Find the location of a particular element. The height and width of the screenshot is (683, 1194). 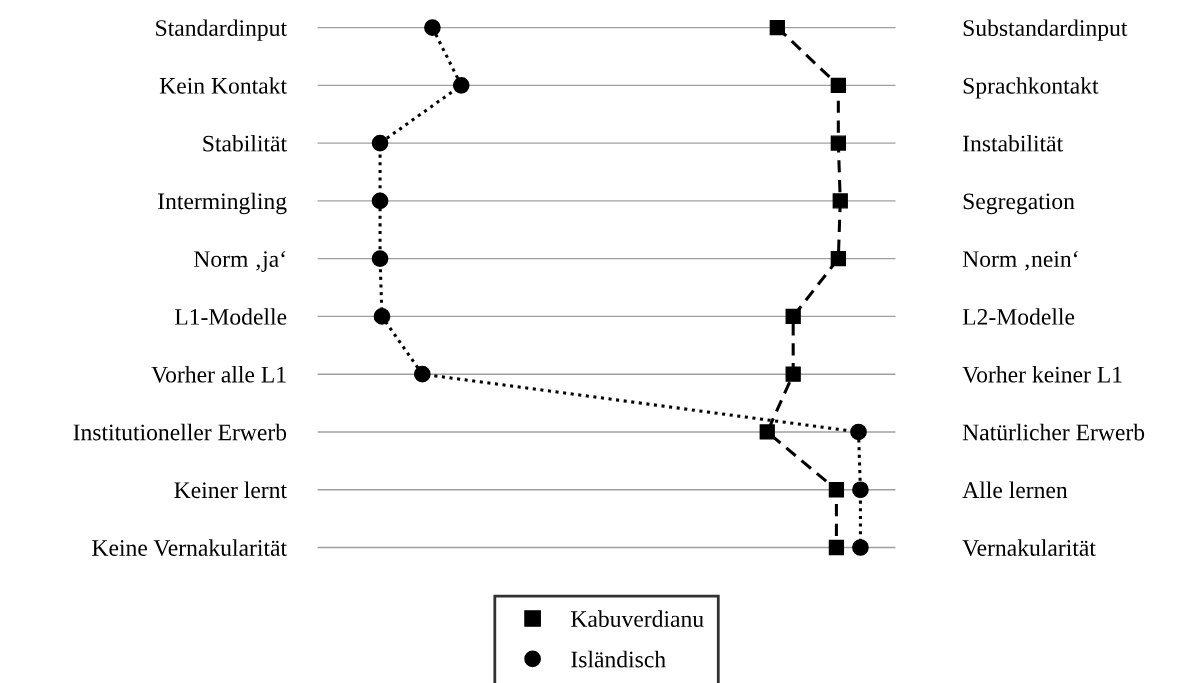

legend-label: Isländisch is located at coordinates (618, 659).